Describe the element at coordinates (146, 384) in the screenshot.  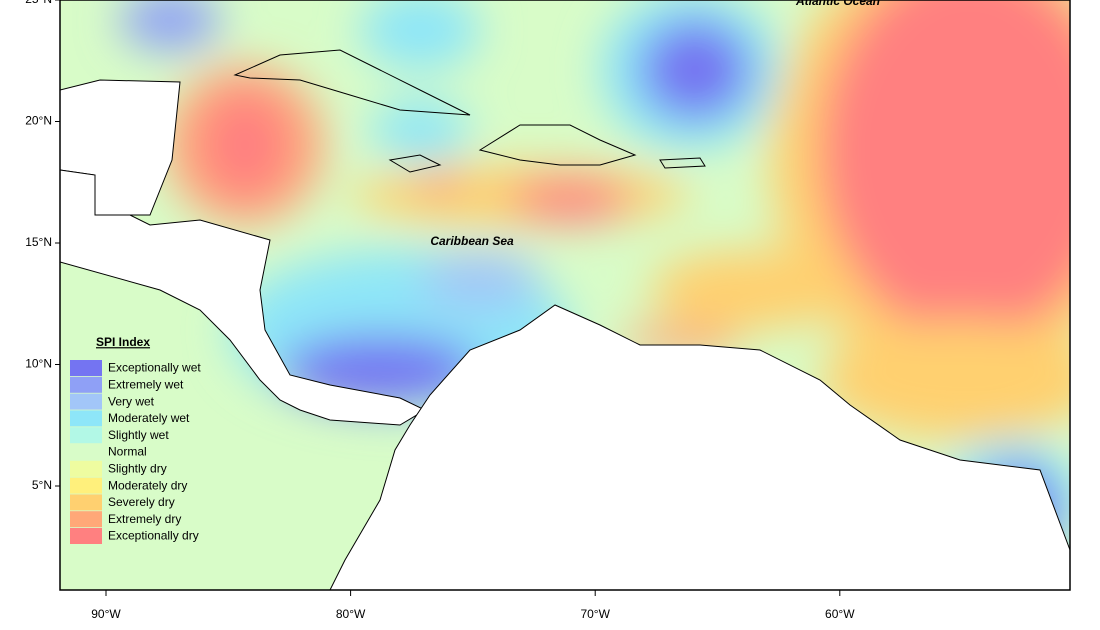
I see `legend-label: Extremely wet` at that location.